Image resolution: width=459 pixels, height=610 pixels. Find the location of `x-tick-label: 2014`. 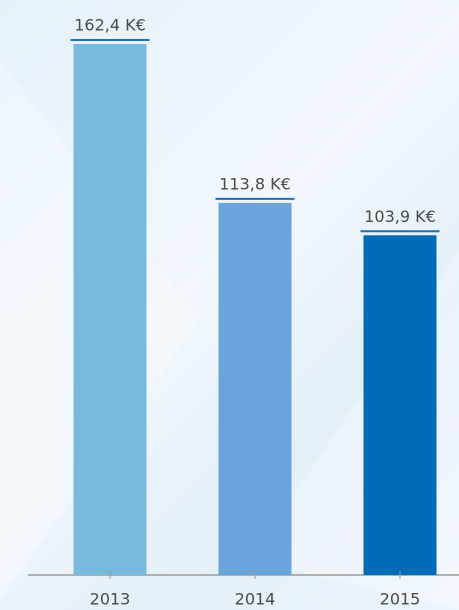

x-tick-label: 2014 is located at coordinates (255, 599).